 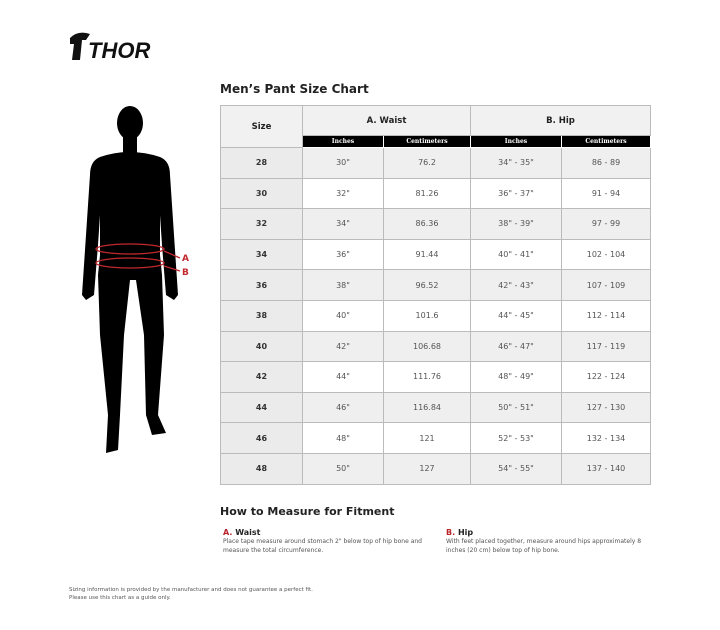 I want to click on svg-text: THOR, so click(x=119, y=50).